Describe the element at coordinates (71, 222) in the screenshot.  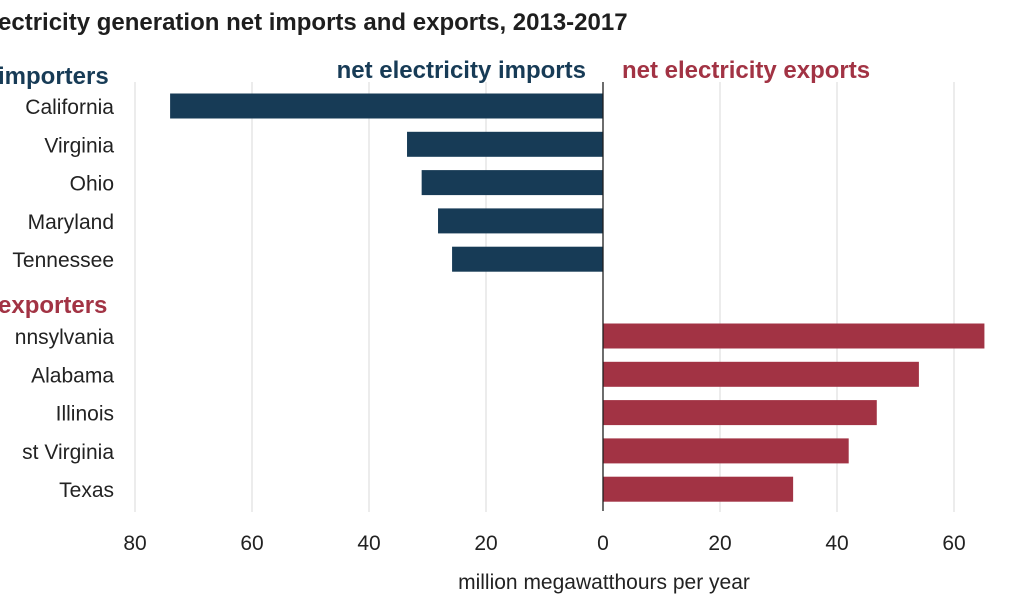
I see `category-label: Maryland` at that location.